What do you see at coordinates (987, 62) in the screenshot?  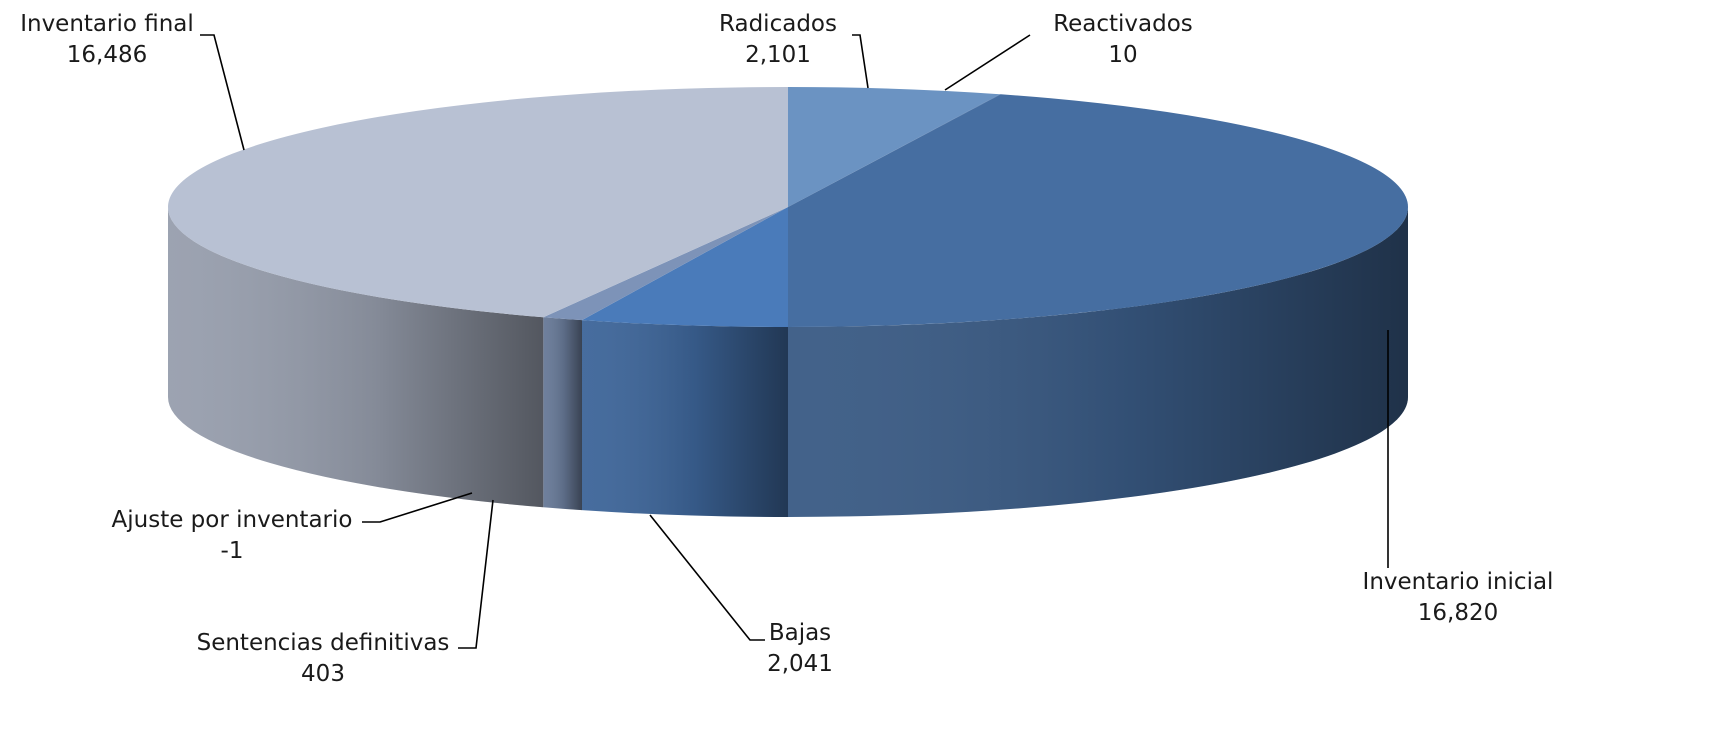 I see `leader-reactivados` at bounding box center [987, 62].